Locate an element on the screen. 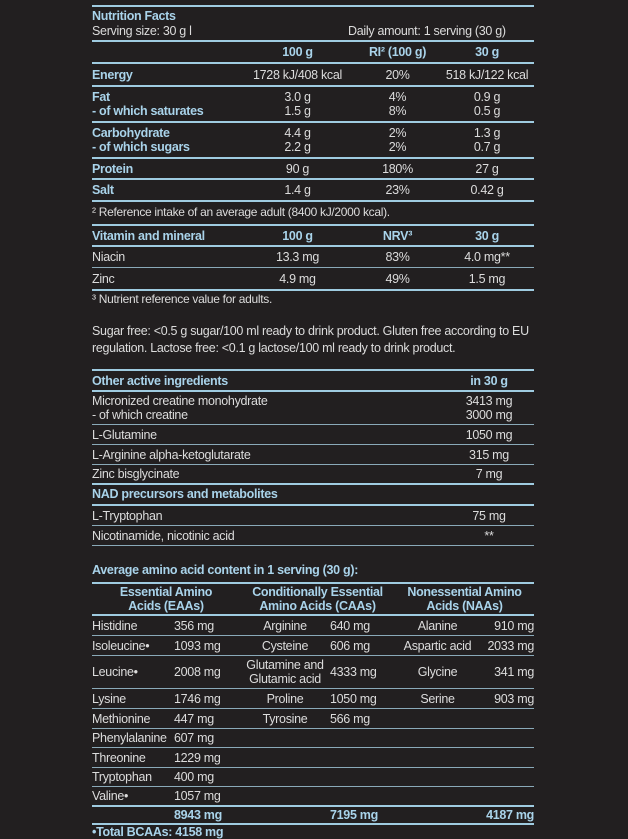 The width and height of the screenshot is (628, 839). nutrient-value: 4.4 g 2.2 g is located at coordinates (297, 140).